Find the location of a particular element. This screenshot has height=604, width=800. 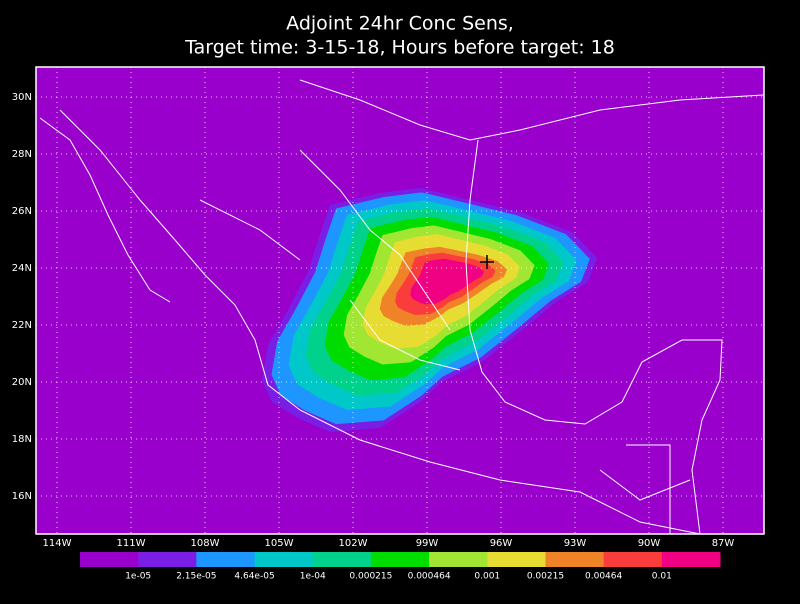

colorbar-label: 0.00464 is located at coordinates (603, 577).